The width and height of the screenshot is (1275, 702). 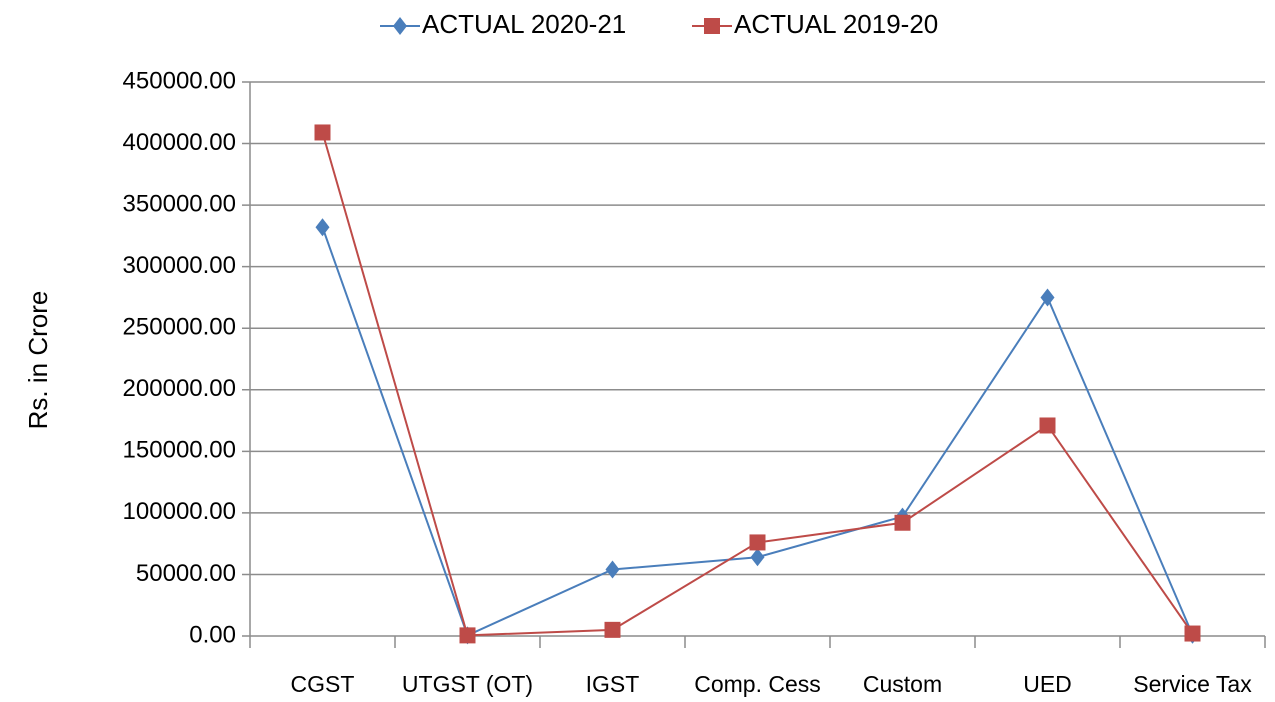 What do you see at coordinates (613, 684) in the screenshot?
I see `x-tick-label: IGST` at bounding box center [613, 684].